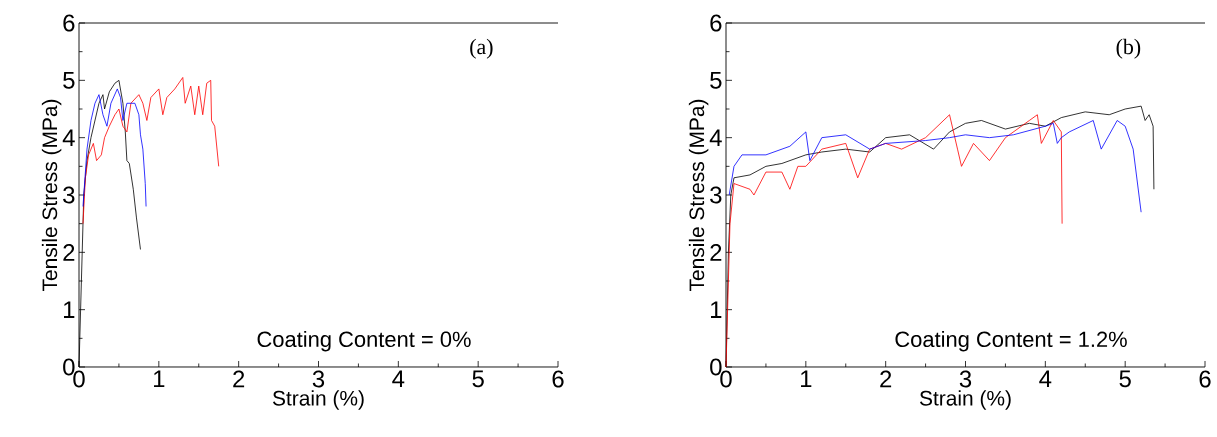  What do you see at coordinates (1011, 341) in the screenshot?
I see `annotation: Coating Content = 1.2%` at bounding box center [1011, 341].